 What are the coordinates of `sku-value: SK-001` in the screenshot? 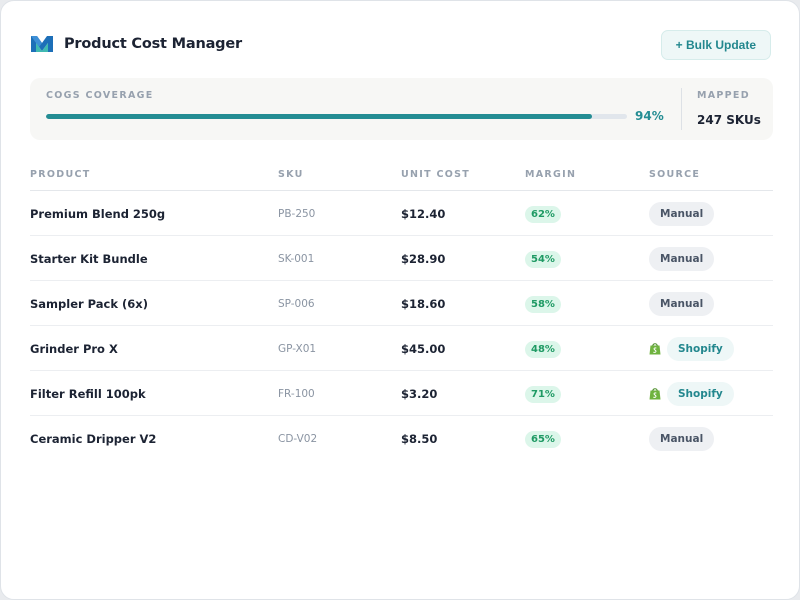 It's located at (296, 258).